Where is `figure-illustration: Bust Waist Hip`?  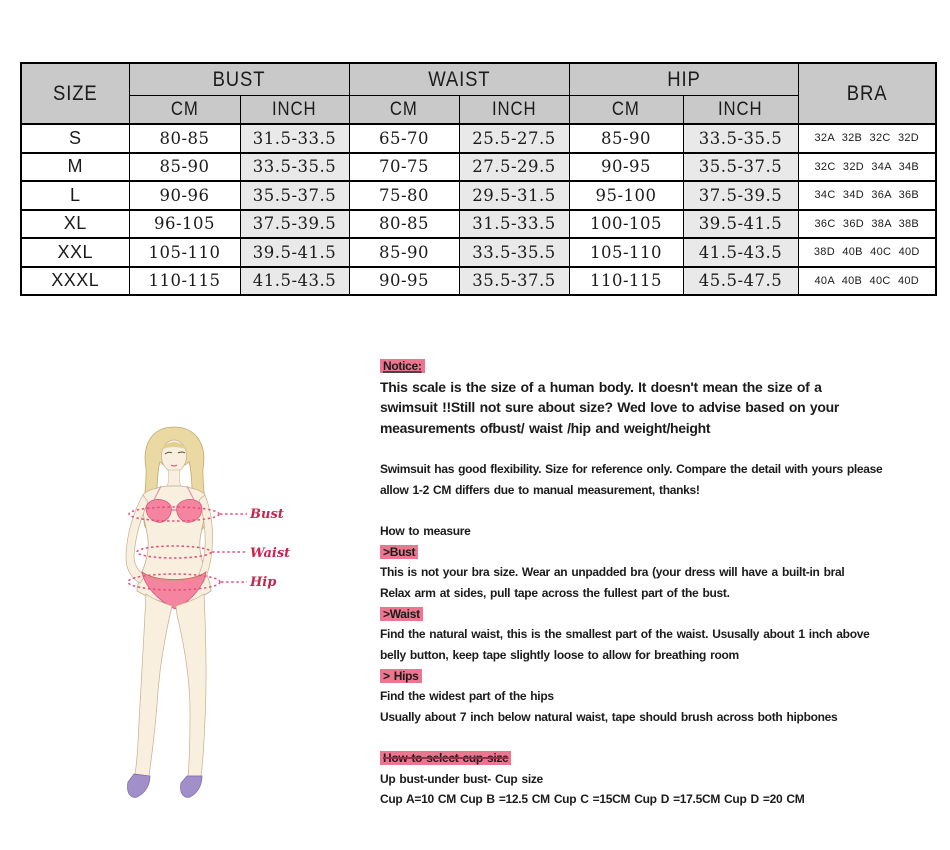
figure-illustration: Bust Waist Hip is located at coordinates (207, 612).